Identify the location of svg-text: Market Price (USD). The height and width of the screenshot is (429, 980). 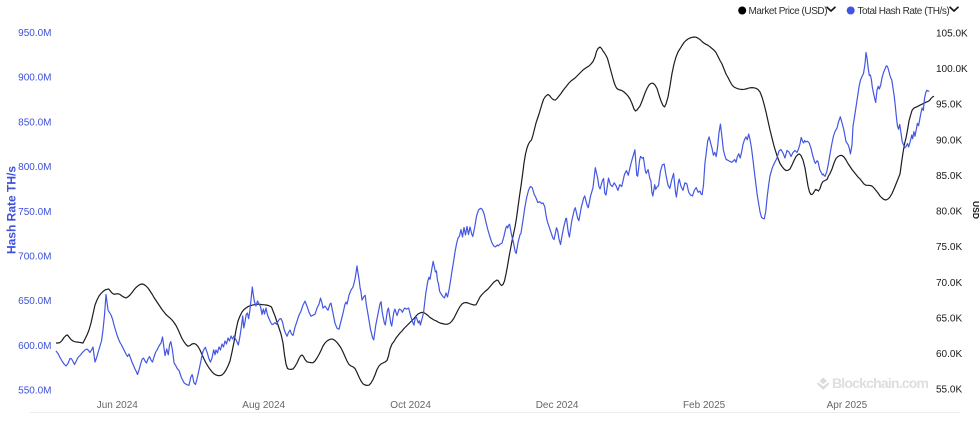
(788, 11).